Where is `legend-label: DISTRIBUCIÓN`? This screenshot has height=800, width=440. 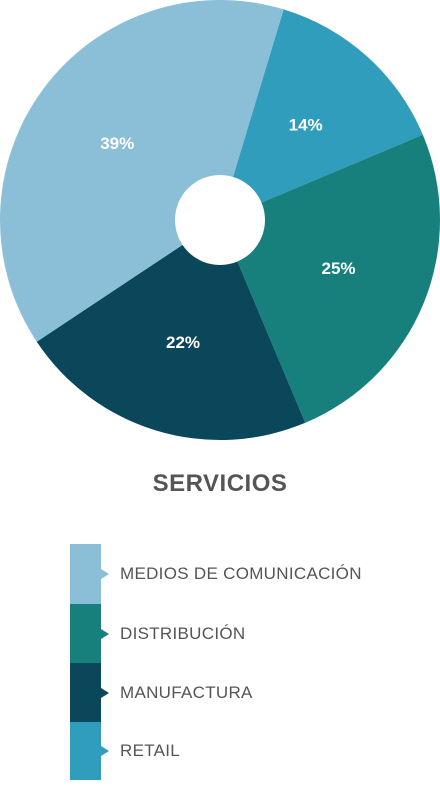 legend-label: DISTRIBUCIÓN is located at coordinates (183, 633).